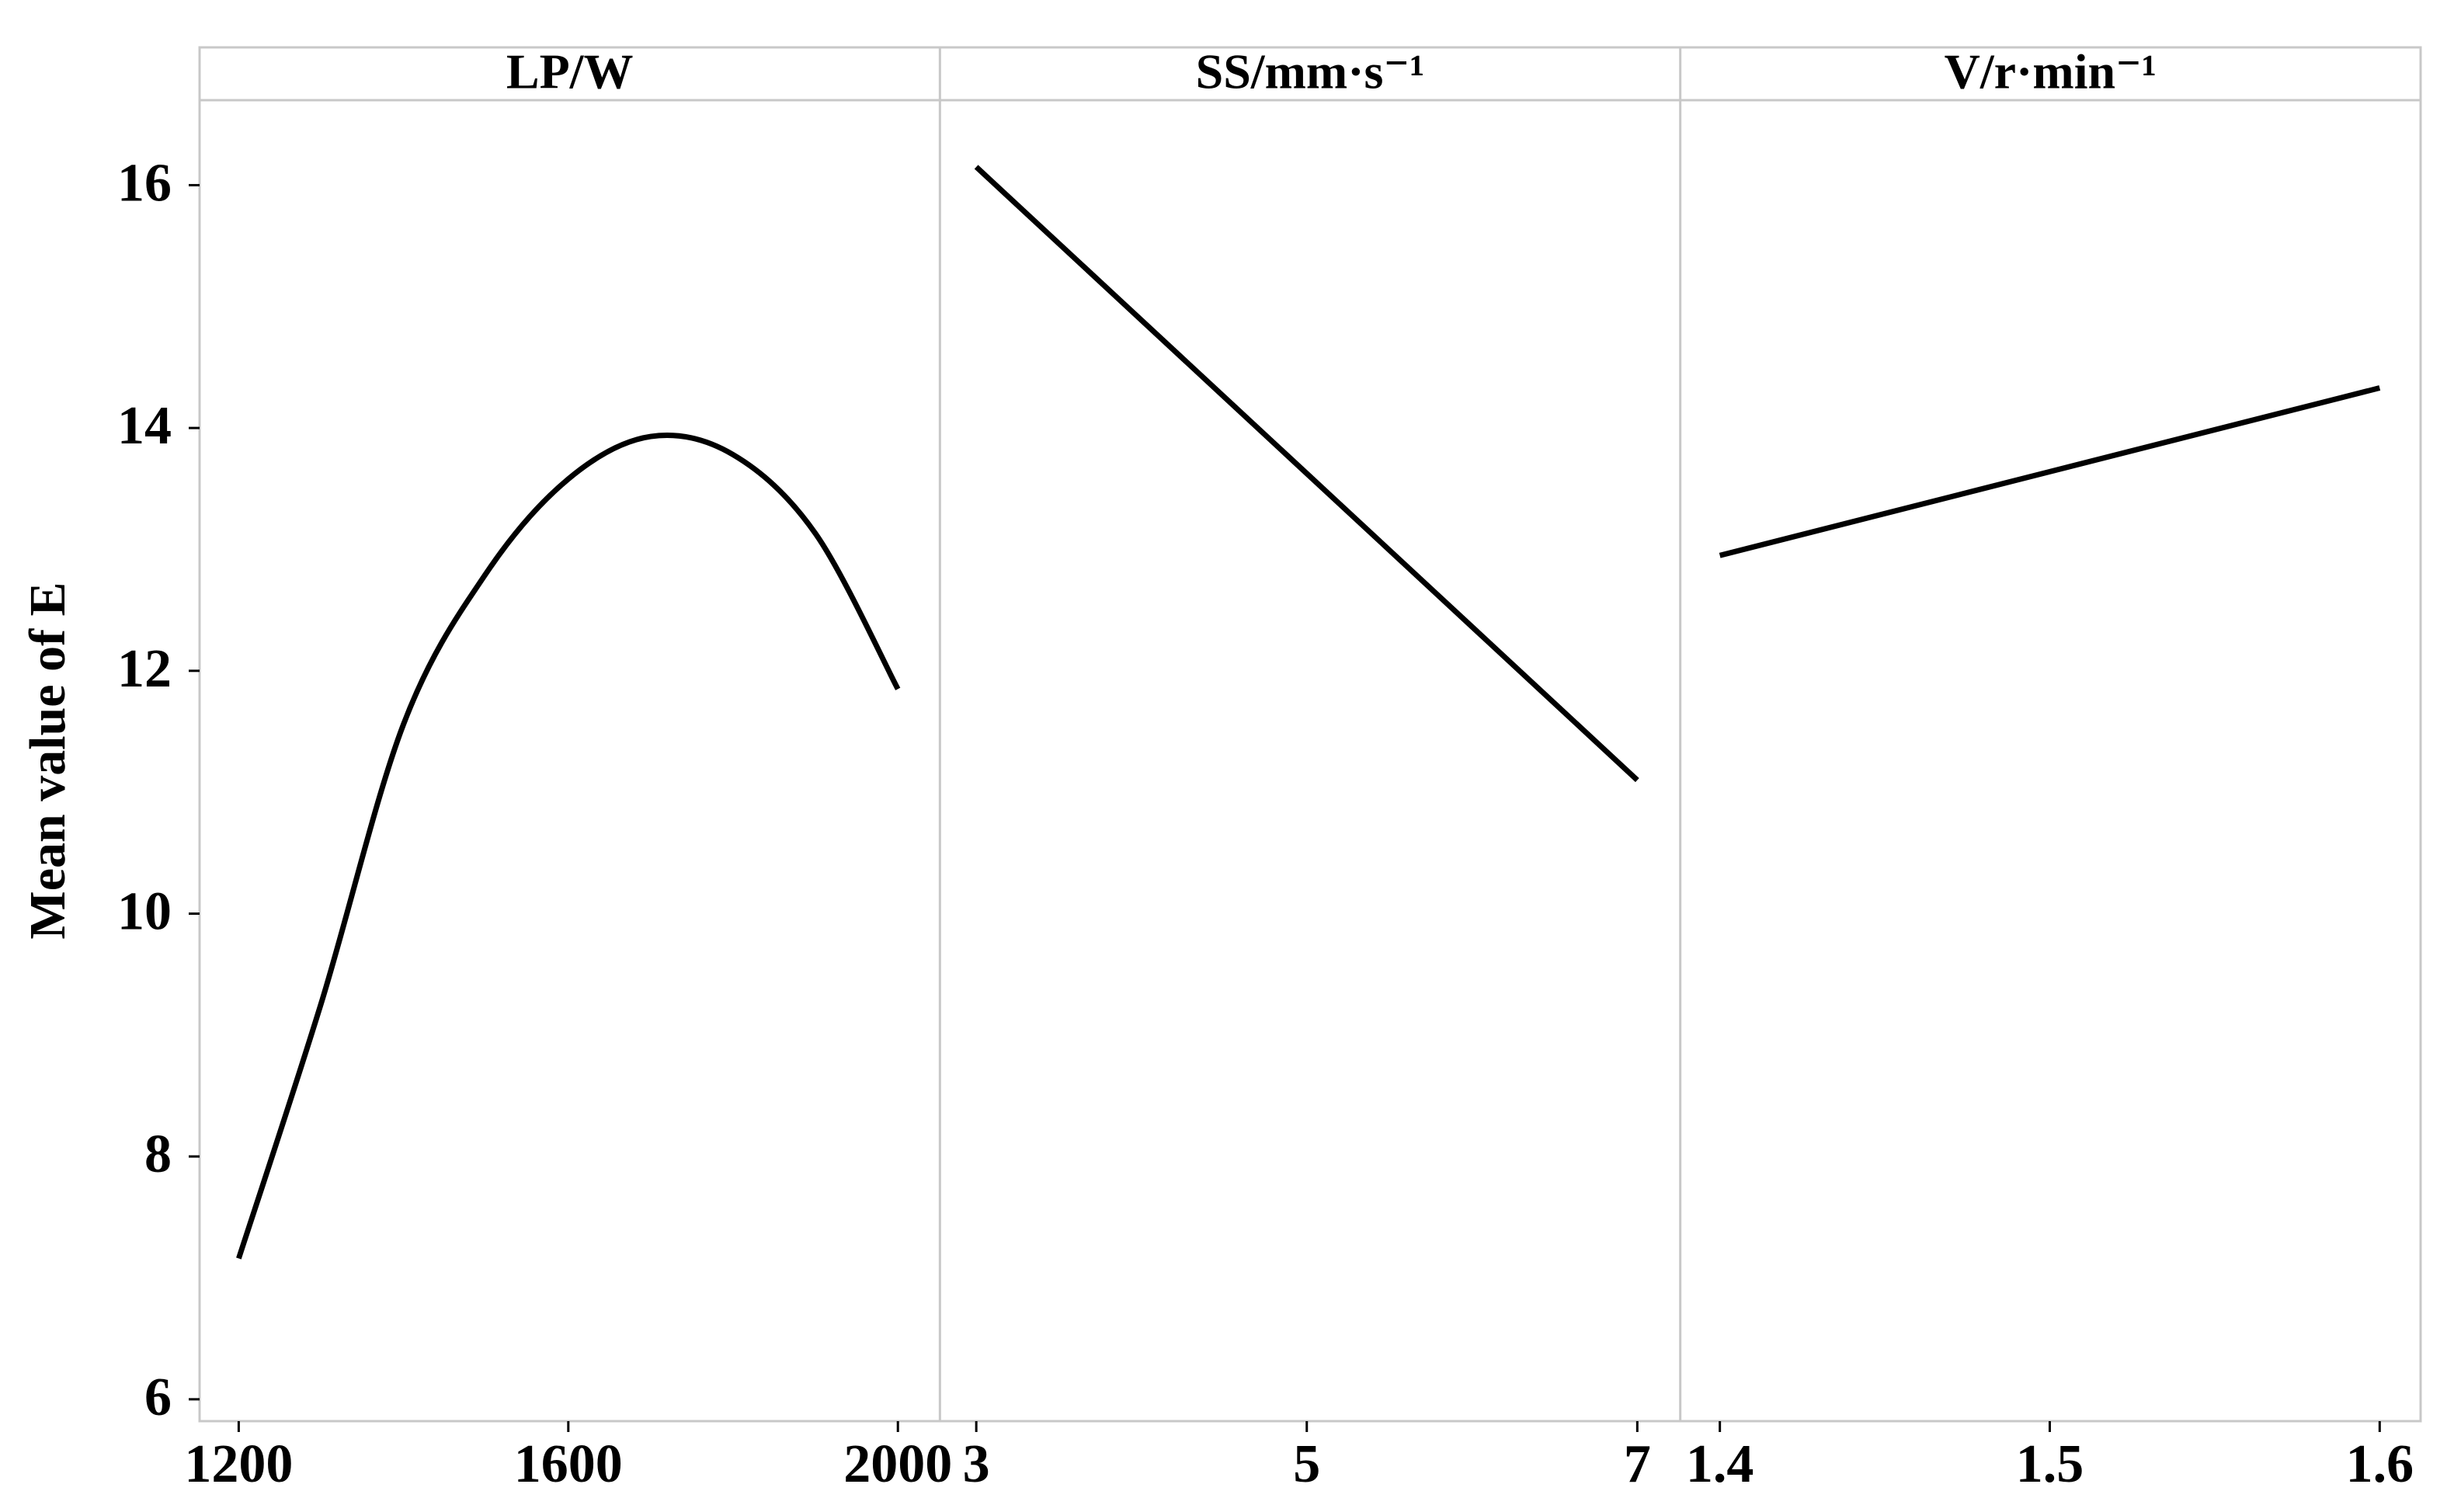 The width and height of the screenshot is (2447, 1512). Describe the element at coordinates (158, 1154) in the screenshot. I see `y-tick-label: 8` at that location.